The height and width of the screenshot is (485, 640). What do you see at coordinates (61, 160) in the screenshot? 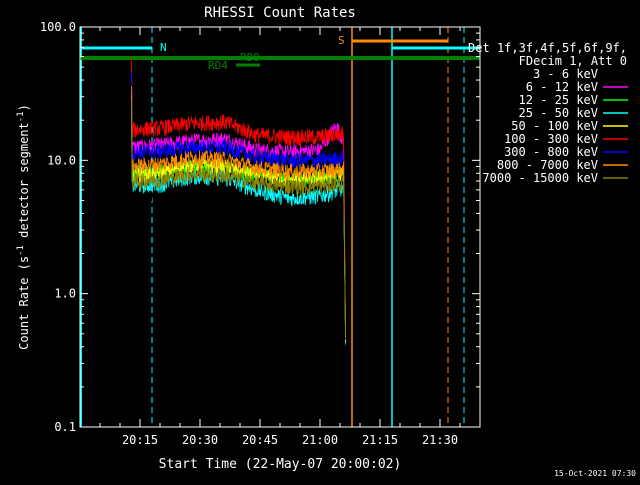
I see `y-tick-label: 10.0` at bounding box center [61, 160].